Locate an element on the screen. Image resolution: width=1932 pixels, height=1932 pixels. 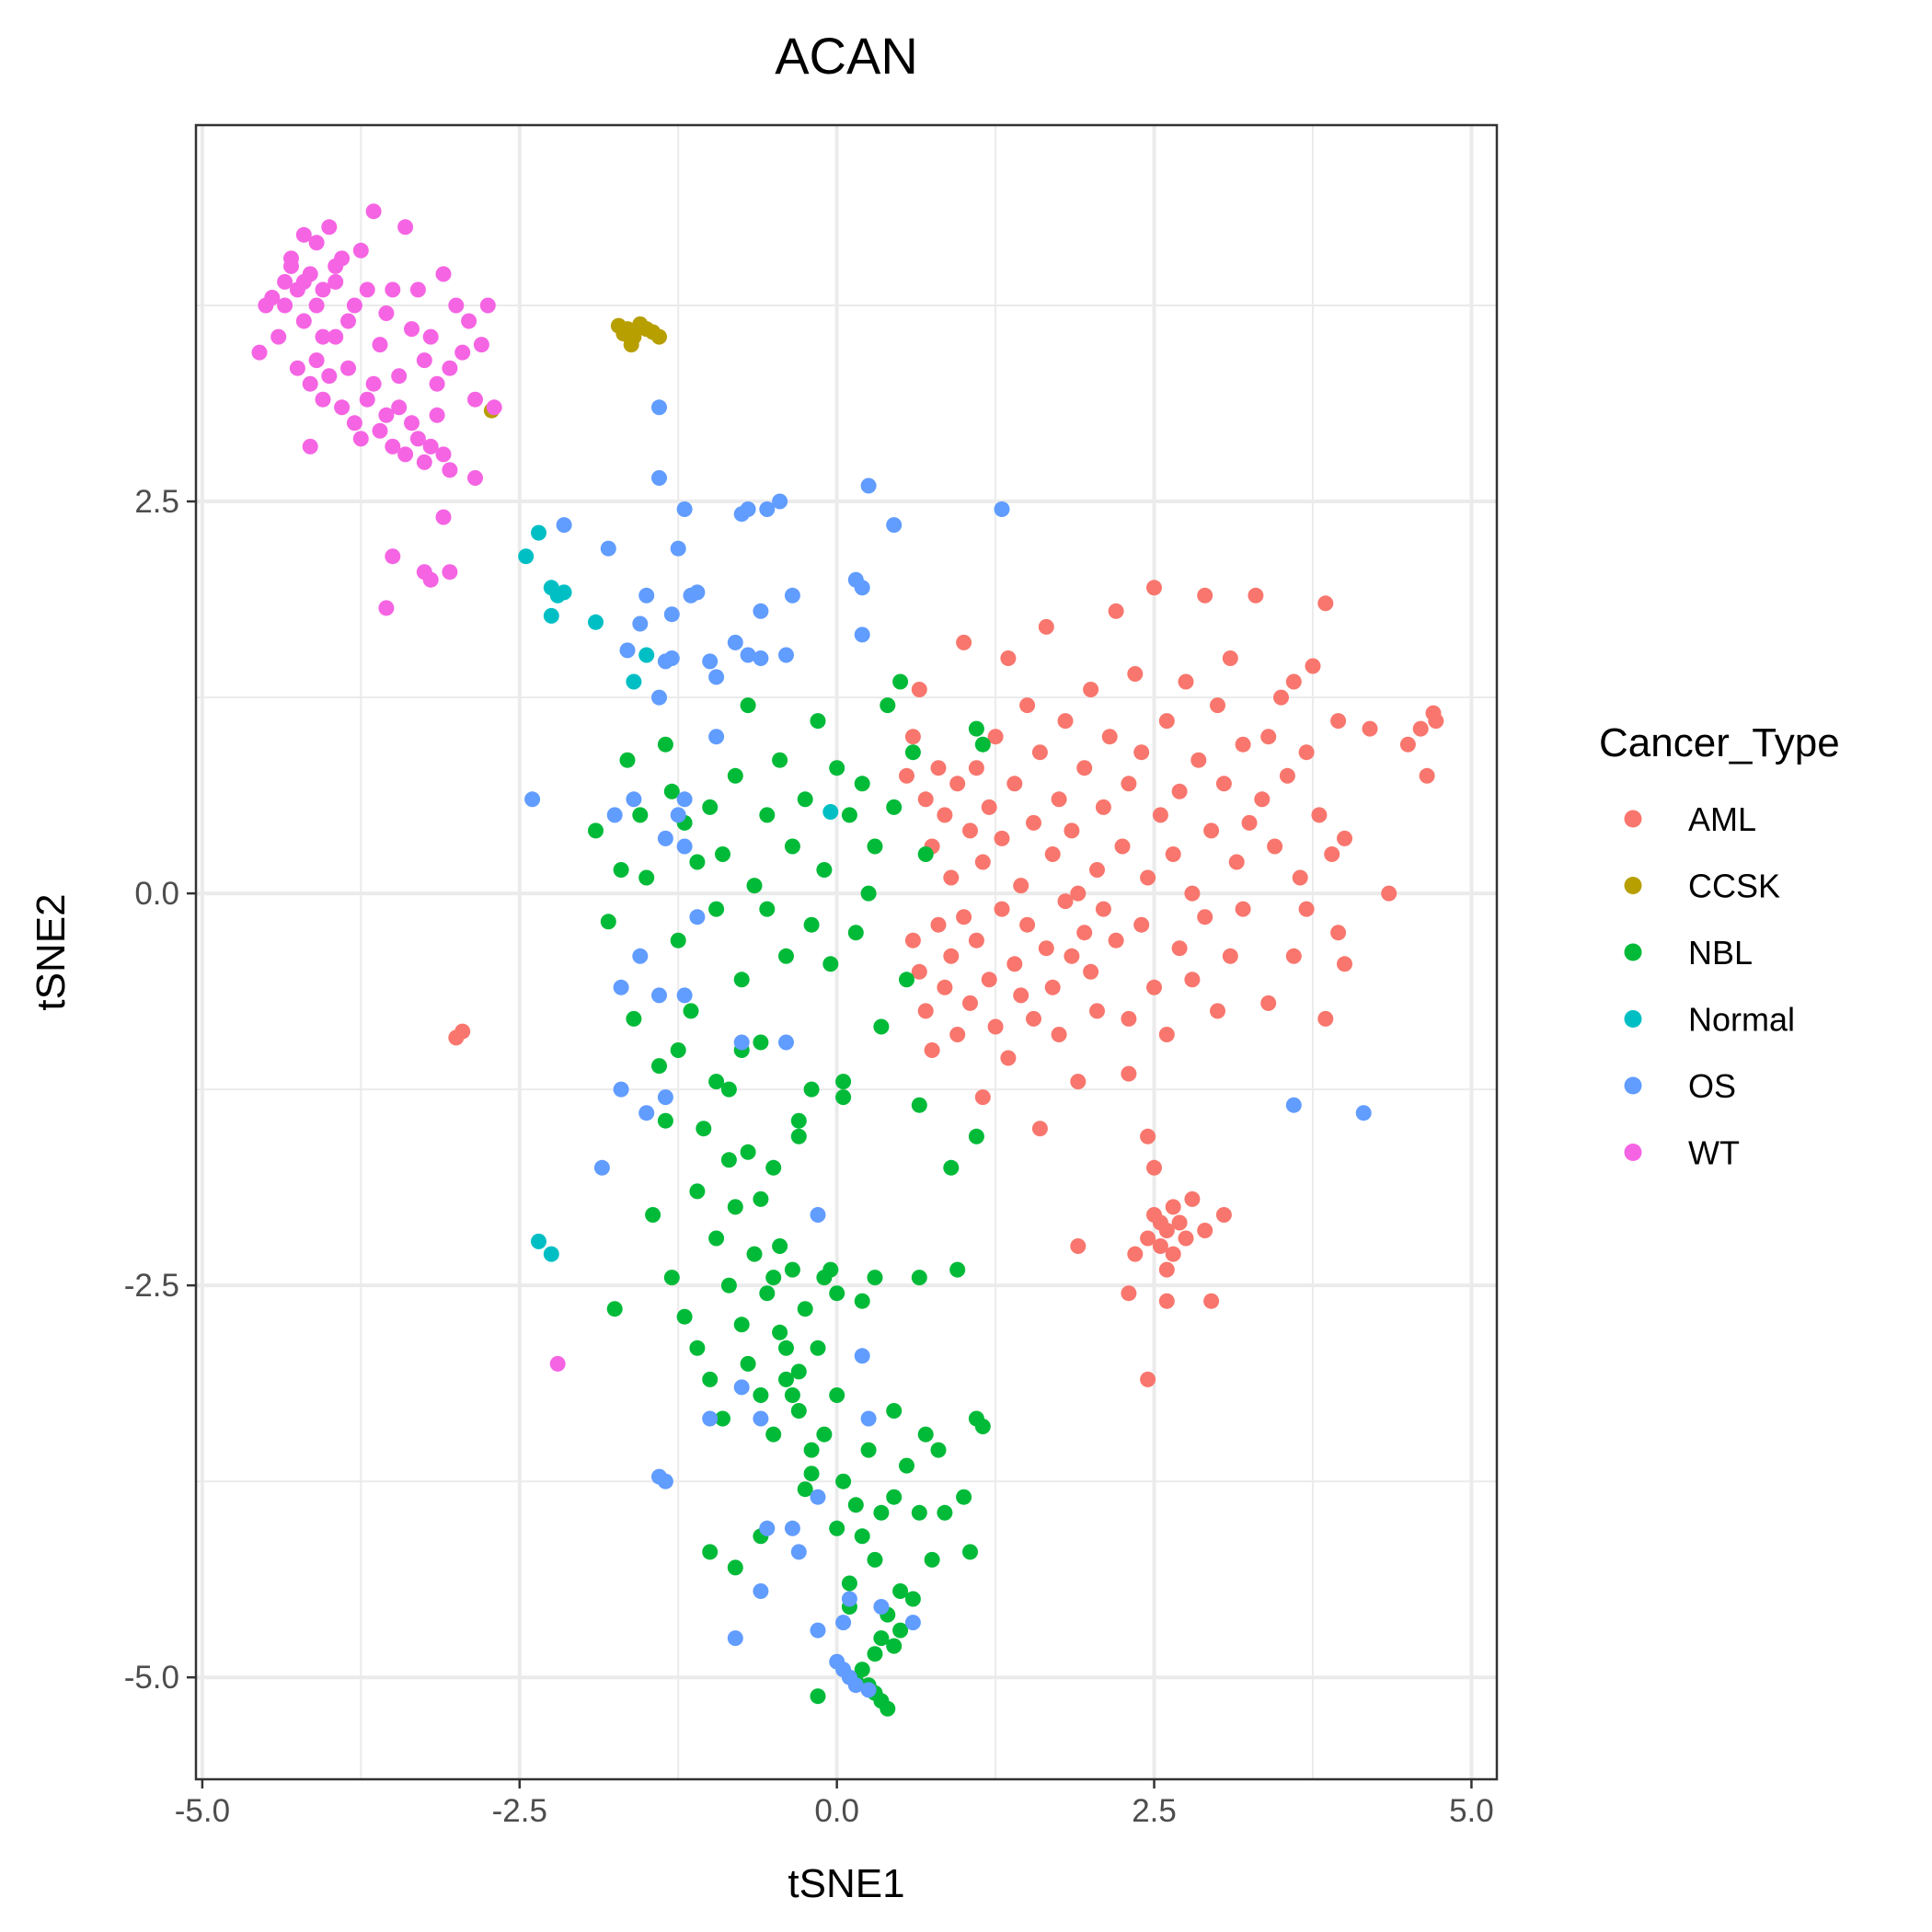
legend: Cancer_Type AML CCSK NBL Normal OS WT is located at coordinates (1719, 946).